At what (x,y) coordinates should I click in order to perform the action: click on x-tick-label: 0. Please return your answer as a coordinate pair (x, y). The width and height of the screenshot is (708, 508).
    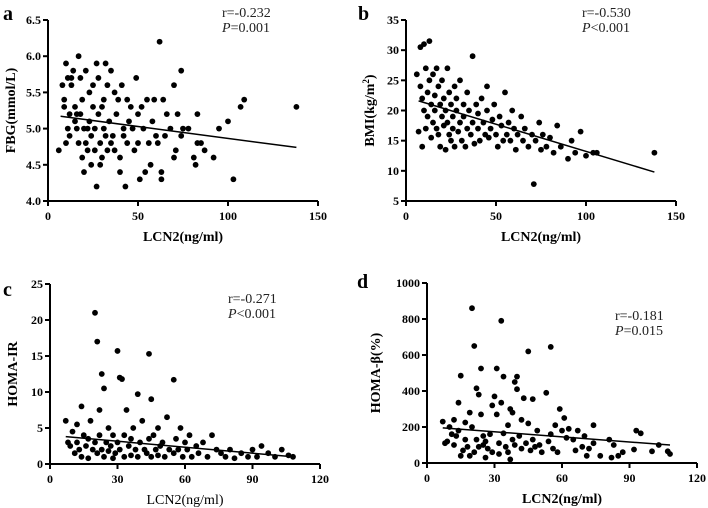
    Looking at the image, I should click on (50, 479).